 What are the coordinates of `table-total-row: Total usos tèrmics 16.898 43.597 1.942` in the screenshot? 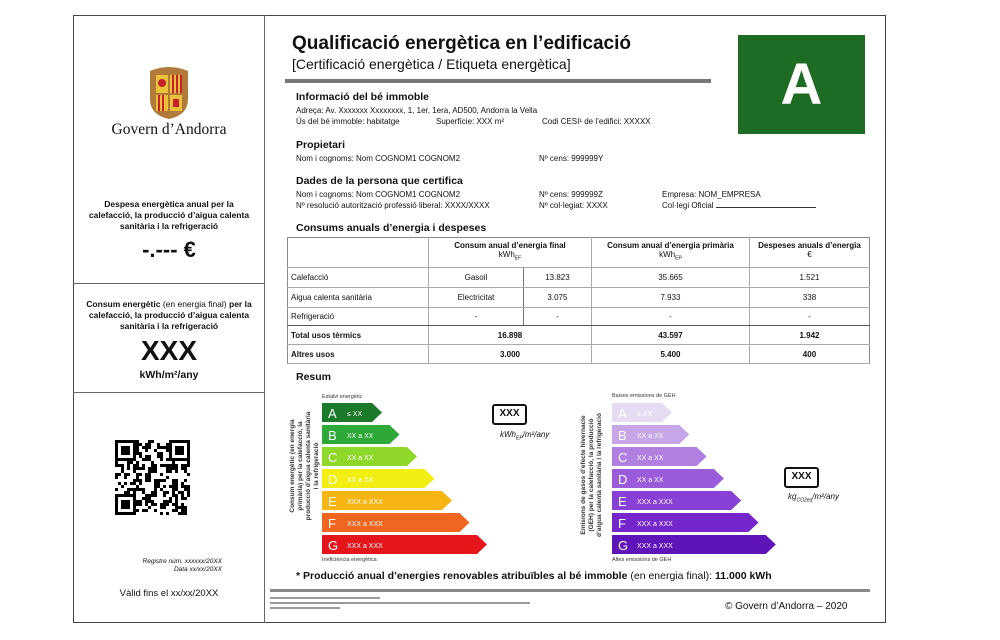 It's located at (578, 335).